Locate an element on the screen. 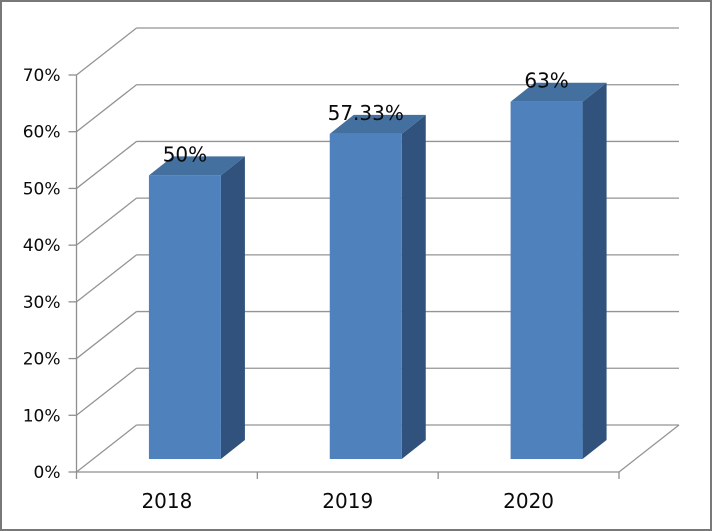  y-axis-tick-label: 20% is located at coordinates (42, 360).